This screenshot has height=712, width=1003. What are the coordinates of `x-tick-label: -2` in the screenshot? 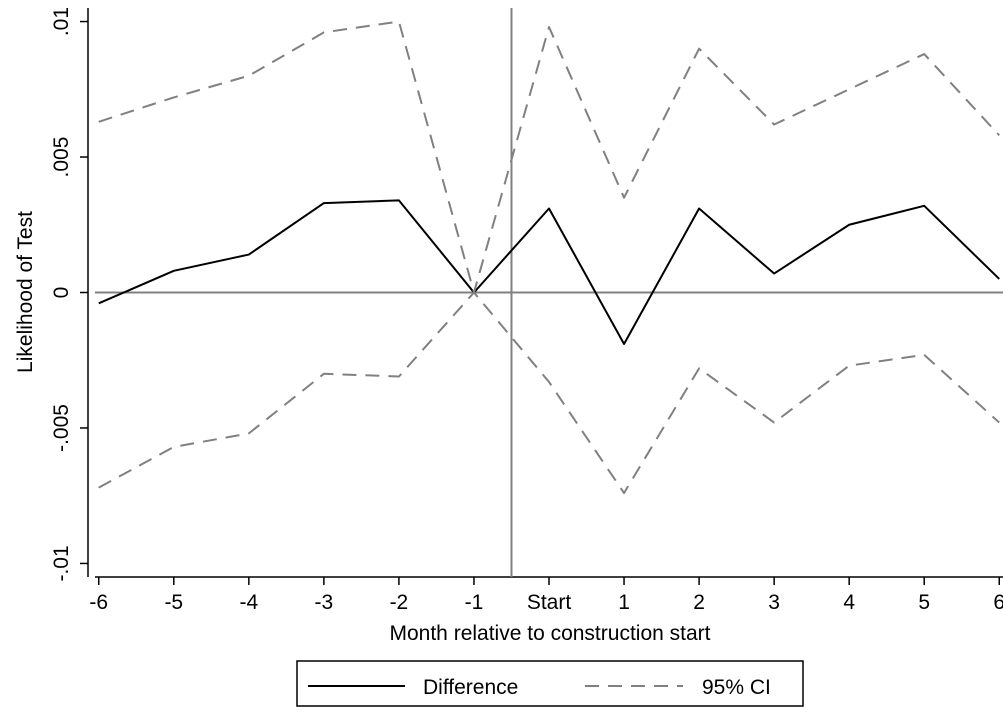 It's located at (399, 602).